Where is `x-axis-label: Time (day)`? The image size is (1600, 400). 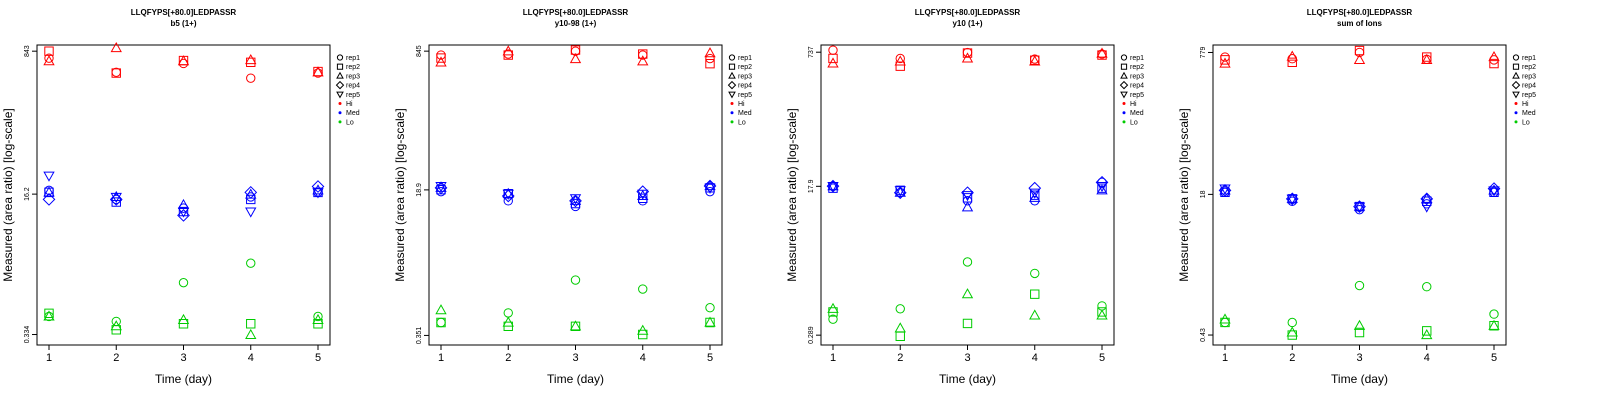
x-axis-label: Time (day) is located at coordinates (575, 379).